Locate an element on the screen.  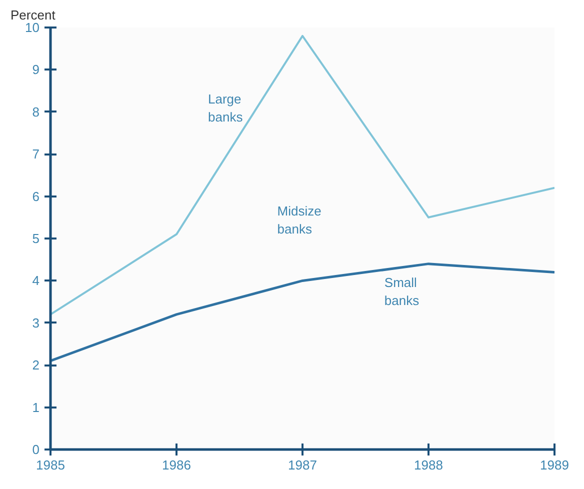
series-label: Large banks is located at coordinates (226, 108).